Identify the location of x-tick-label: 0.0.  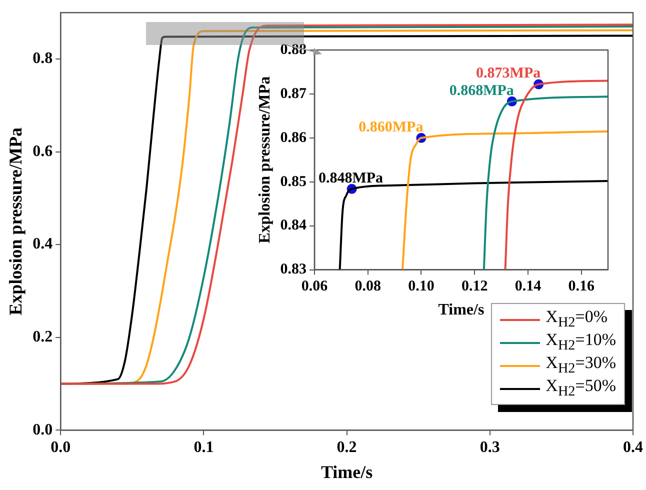
(60, 447).